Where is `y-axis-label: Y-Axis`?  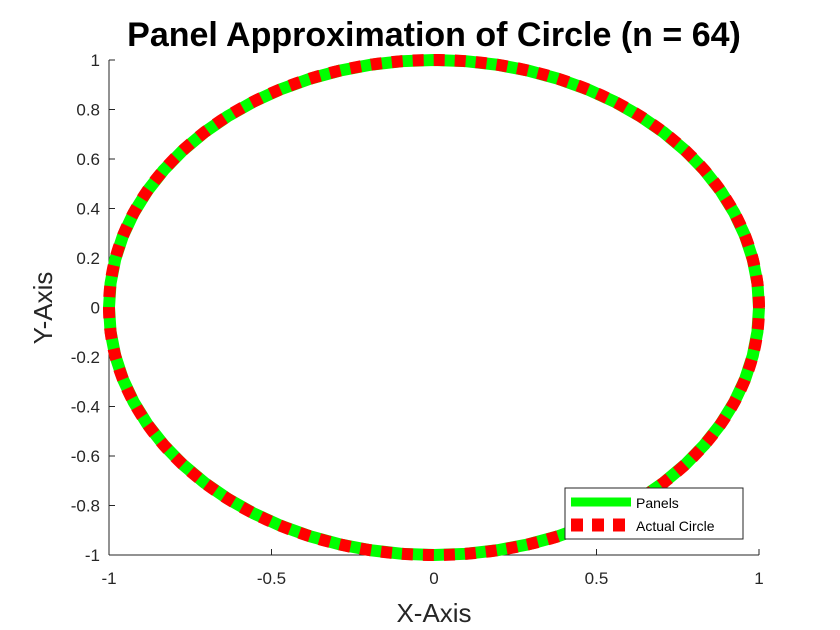
y-axis-label: Y-Axis is located at coordinates (43, 308).